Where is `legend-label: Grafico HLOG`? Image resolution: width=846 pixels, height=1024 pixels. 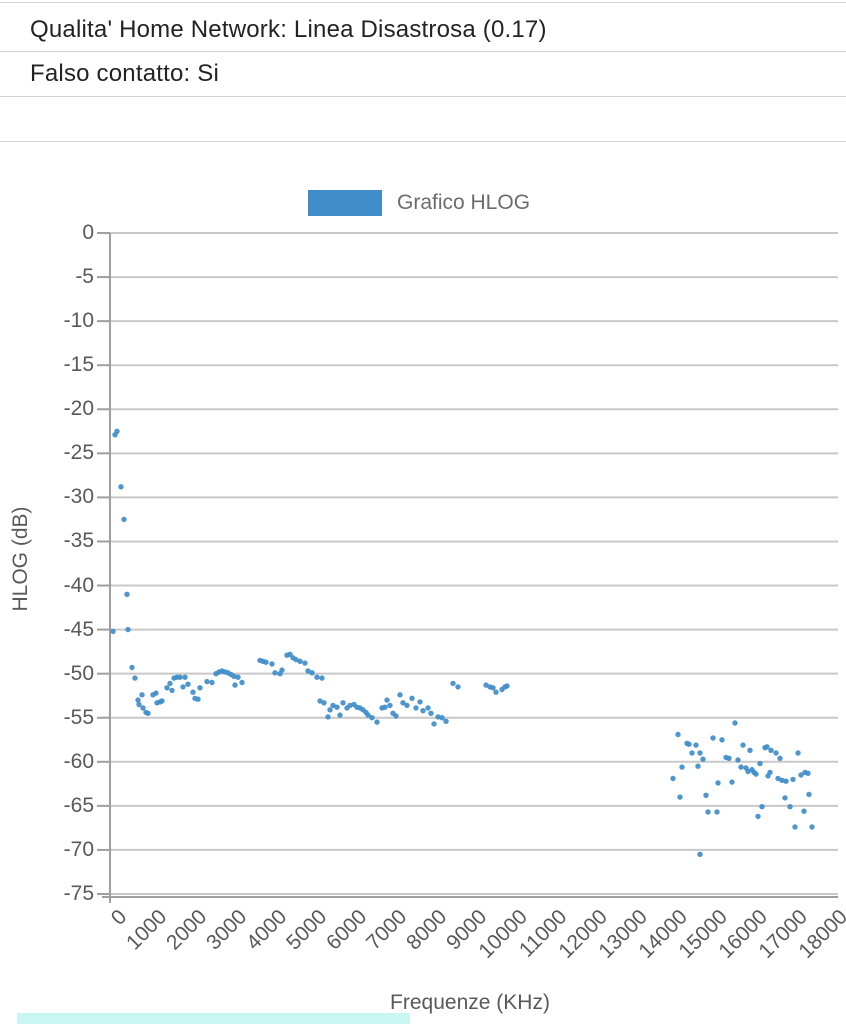
legend-label: Grafico HLOG is located at coordinates (464, 202).